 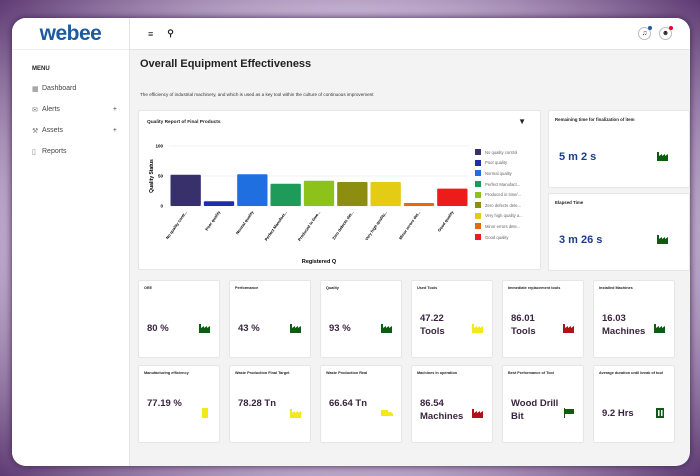 I want to click on flag-icon, so click(x=569, y=413).